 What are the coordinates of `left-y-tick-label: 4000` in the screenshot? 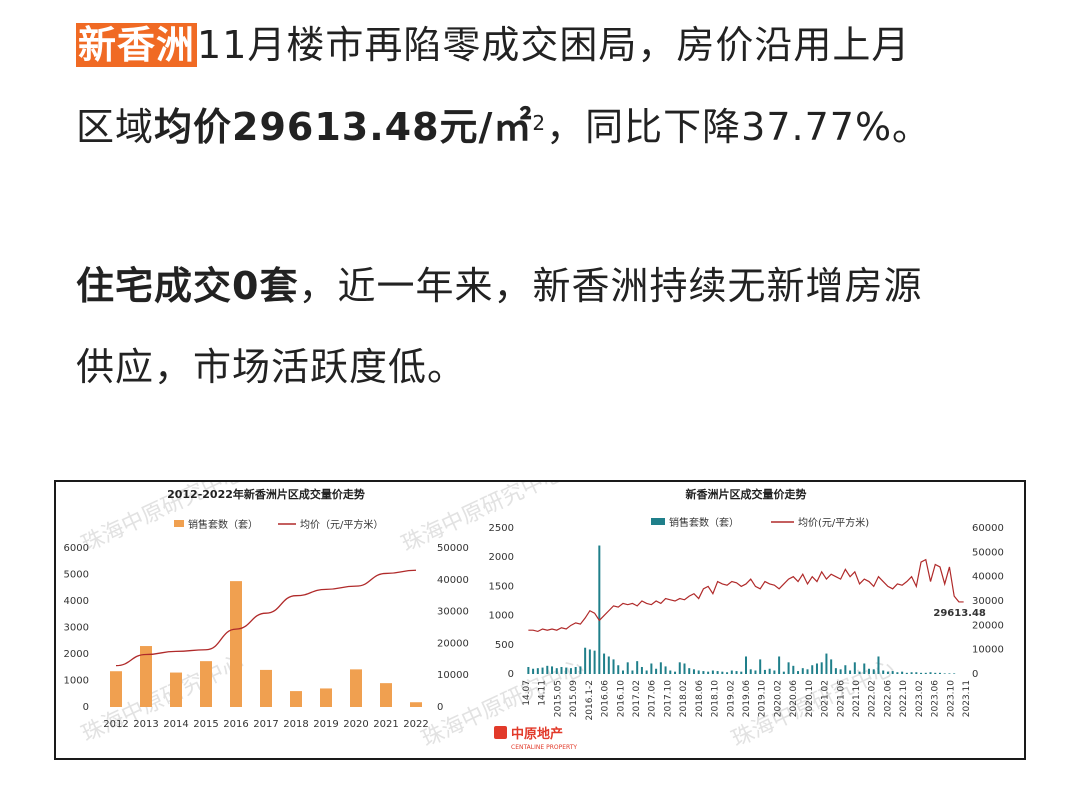 It's located at (76, 601).